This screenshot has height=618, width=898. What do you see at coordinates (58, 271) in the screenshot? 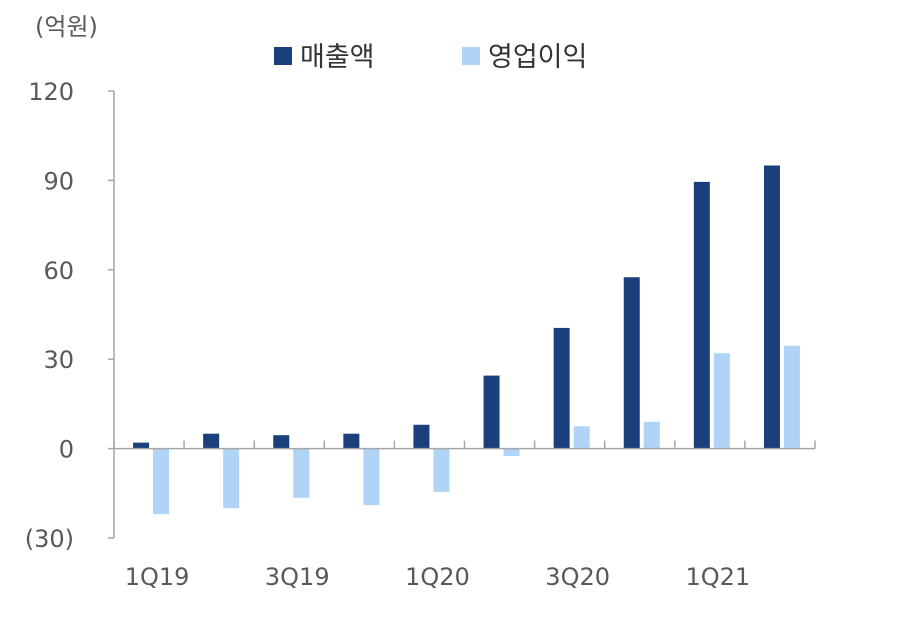
I see `y-tick-label: 60` at bounding box center [58, 271].